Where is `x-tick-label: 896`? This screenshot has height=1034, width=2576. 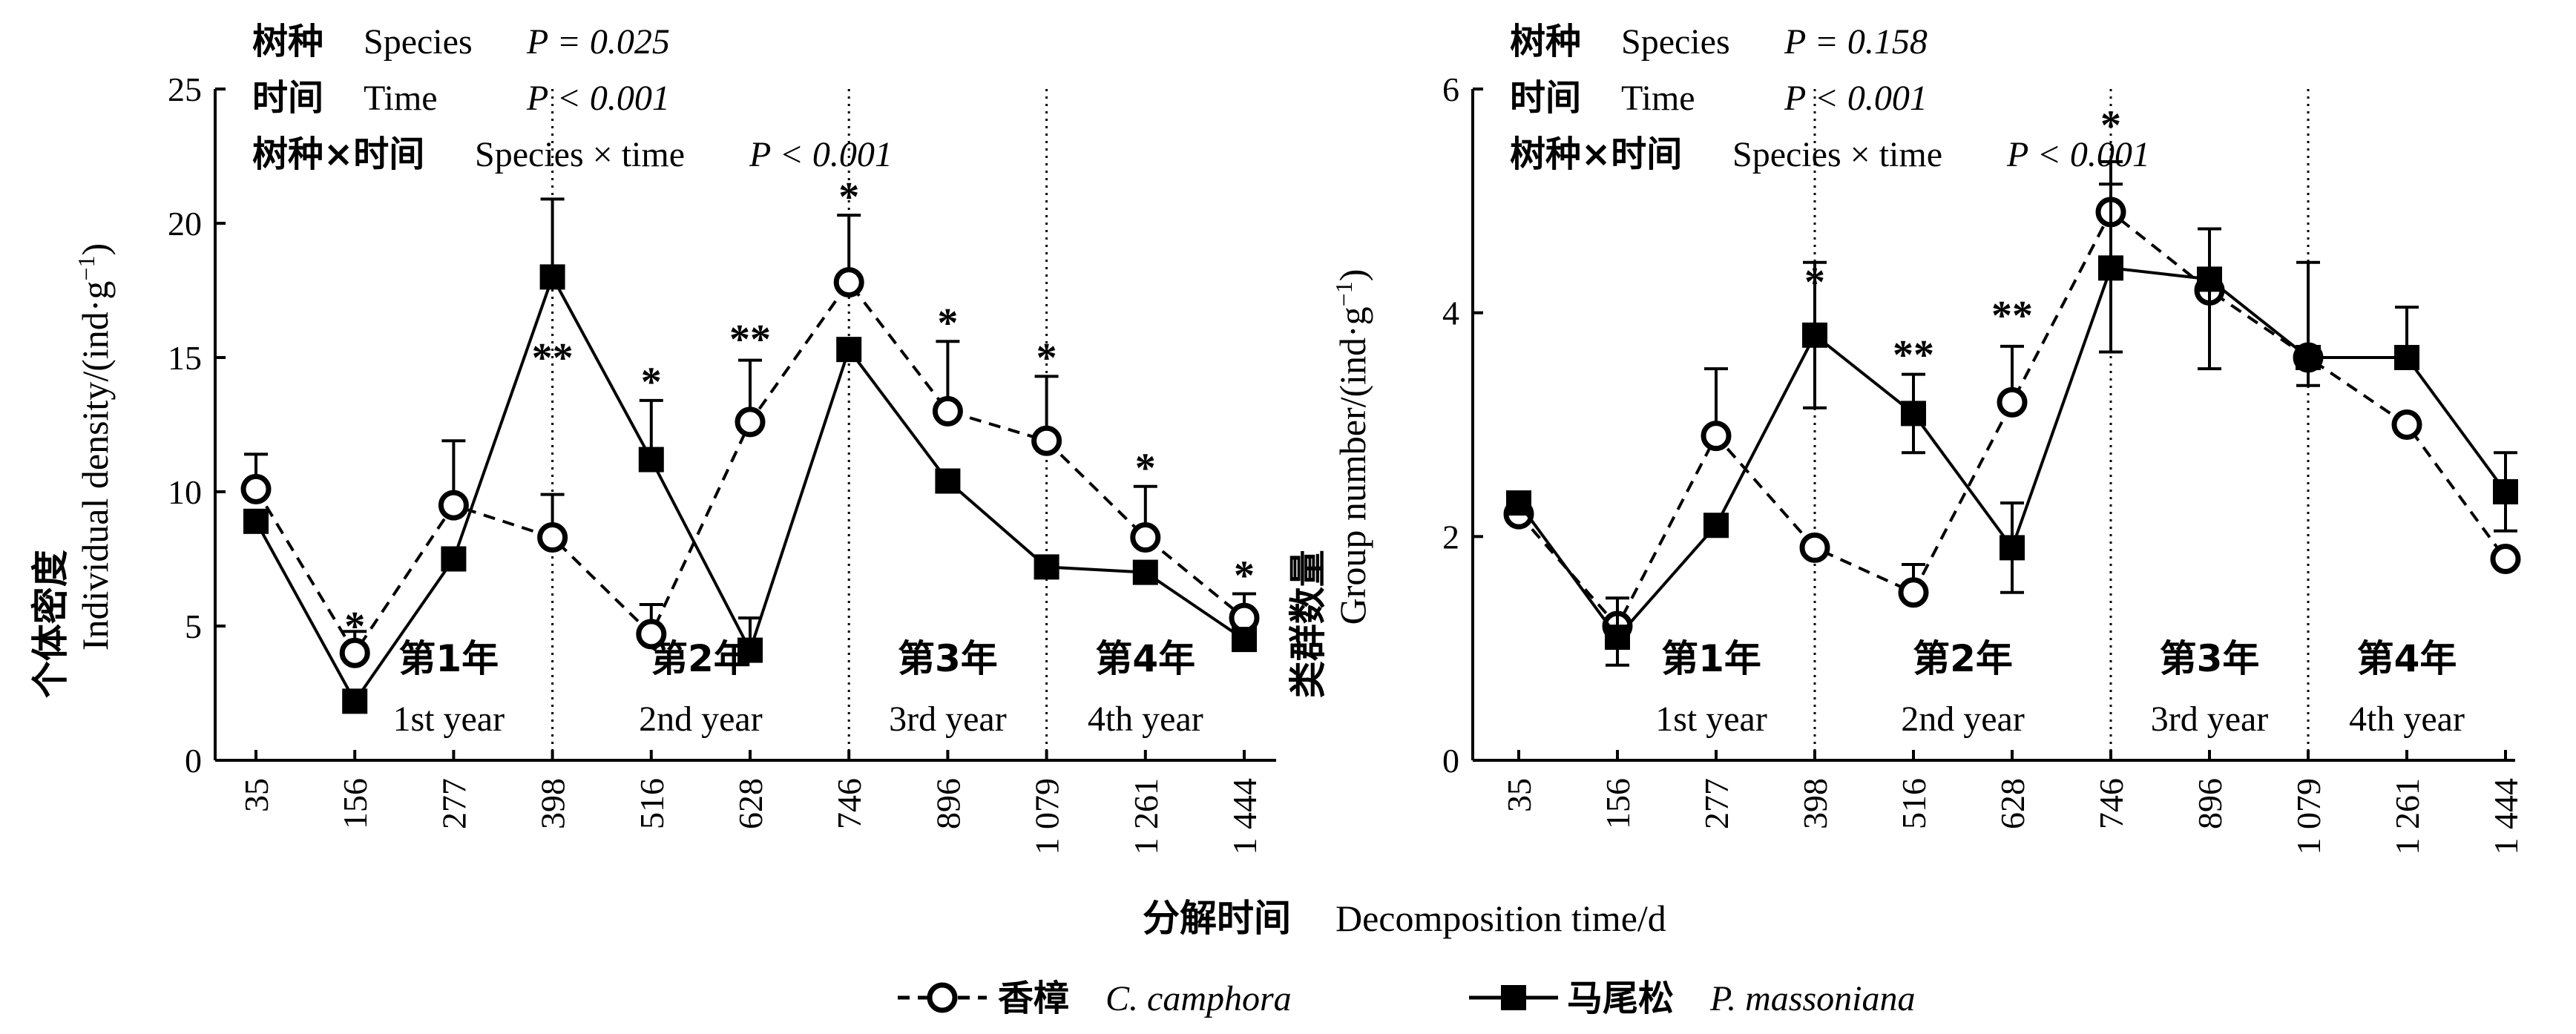 x-tick-label: 896 is located at coordinates (948, 803).